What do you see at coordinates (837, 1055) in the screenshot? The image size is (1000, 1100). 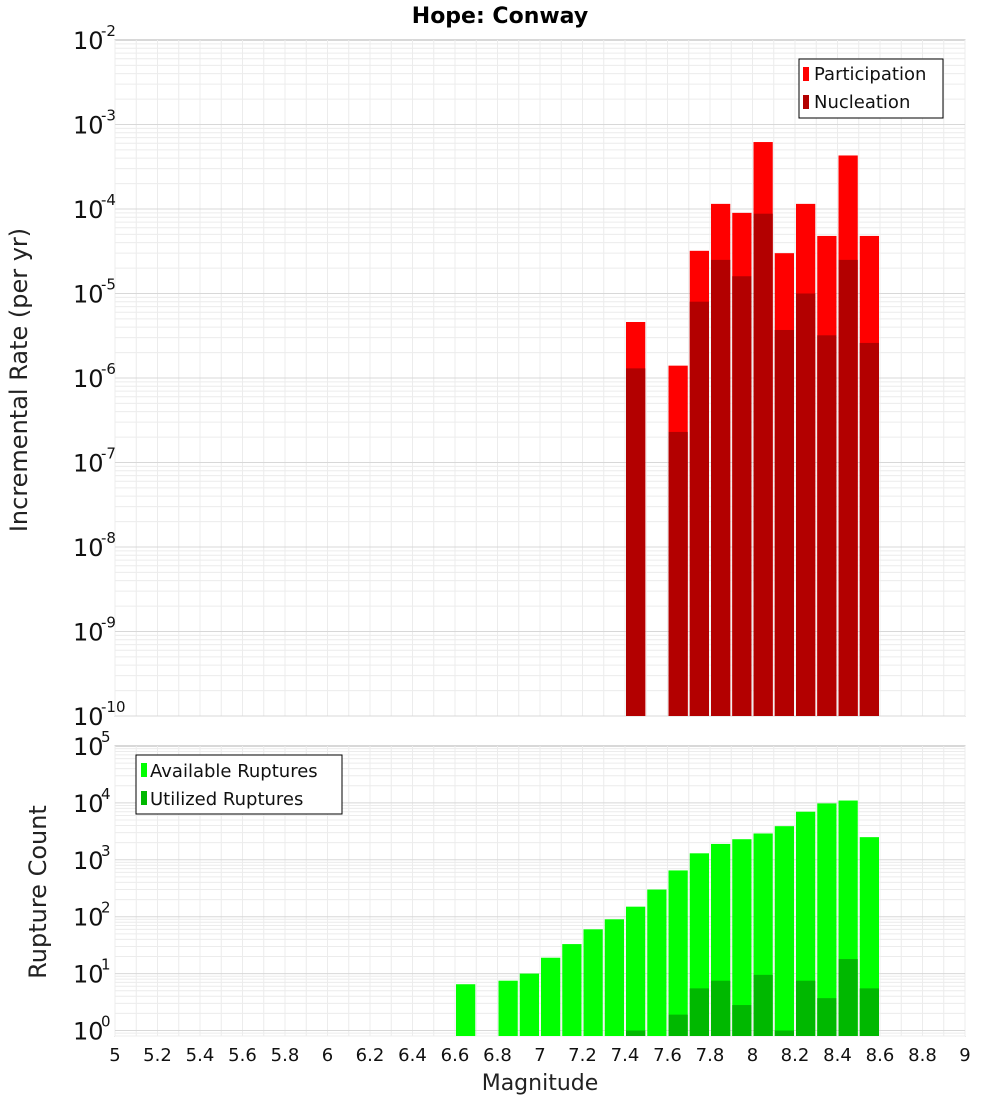 I see `x-tick-label: 8.4` at bounding box center [837, 1055].